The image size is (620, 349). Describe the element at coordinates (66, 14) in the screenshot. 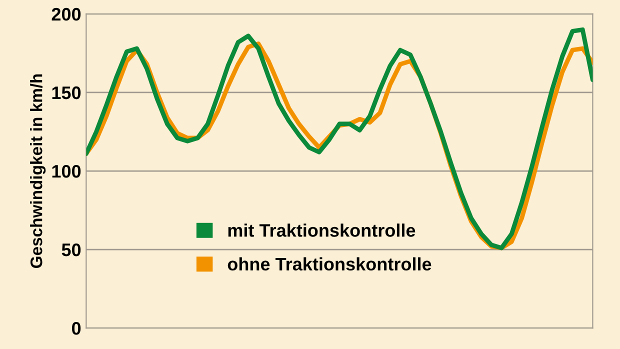

I see `y-tick-label: 200` at that location.